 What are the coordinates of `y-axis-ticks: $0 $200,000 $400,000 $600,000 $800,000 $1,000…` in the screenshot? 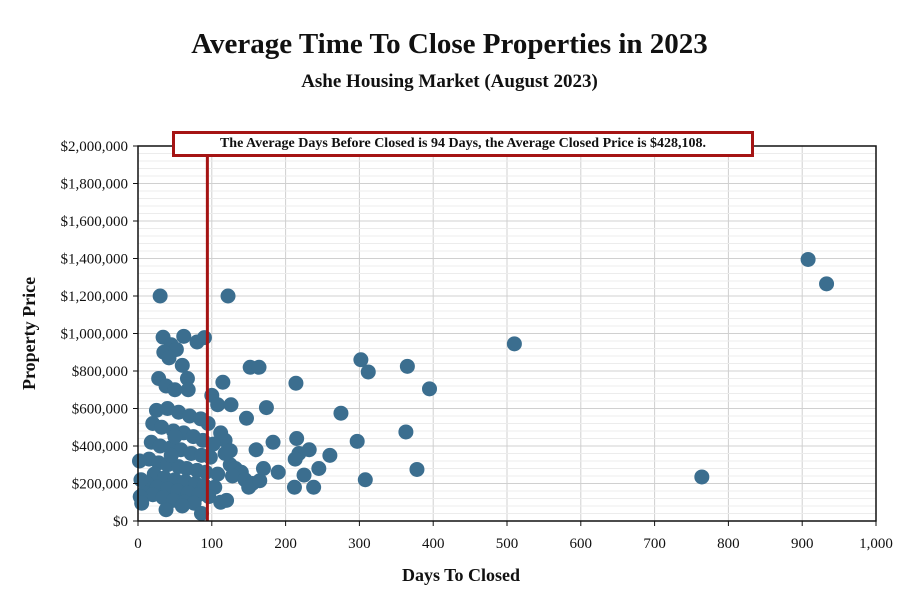 It's located at (99, 334).